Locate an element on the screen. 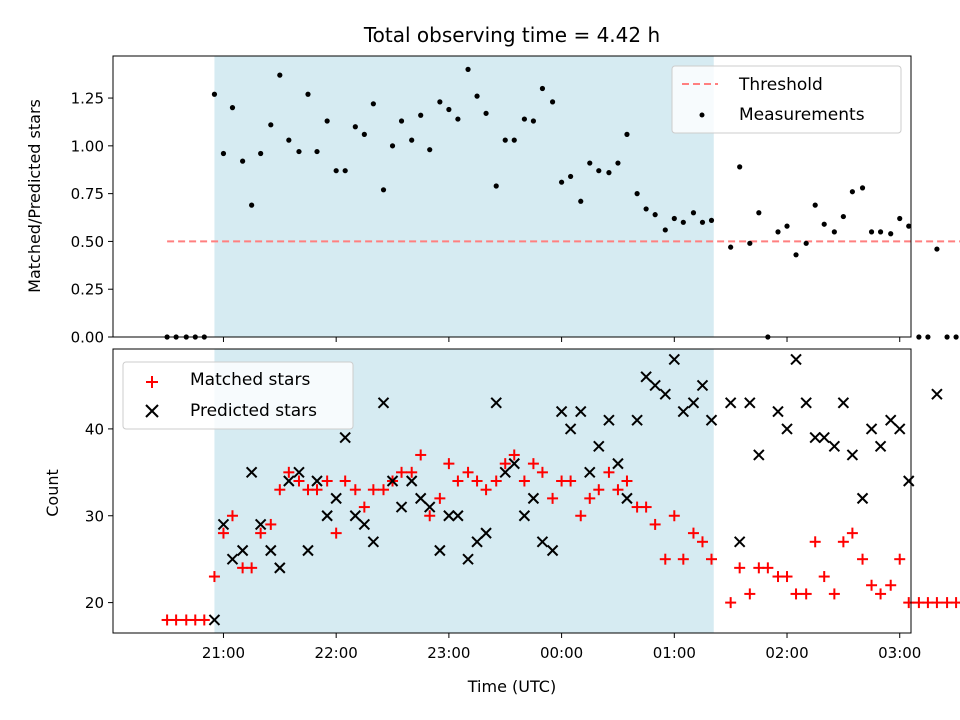 The width and height of the screenshot is (960, 720). chart-title: Total observing time = 4.42 h is located at coordinates (511, 35).